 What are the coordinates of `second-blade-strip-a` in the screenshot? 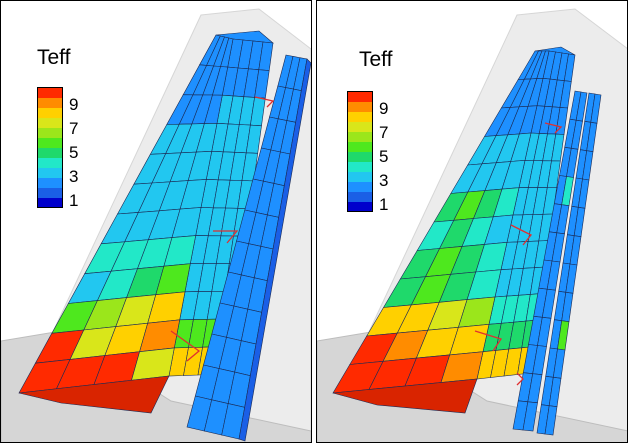 It's located at (550, 261).